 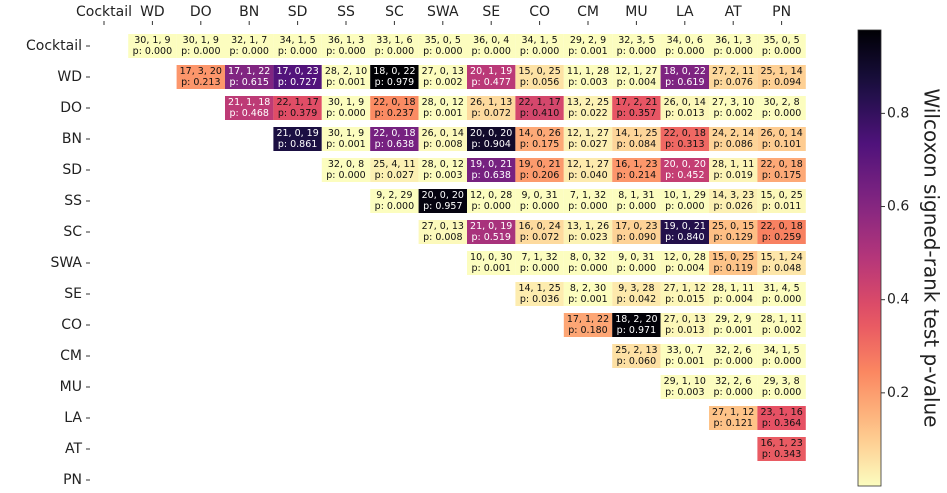 I want to click on cell-counts: 27, 1, 12, so click(x=685, y=288).